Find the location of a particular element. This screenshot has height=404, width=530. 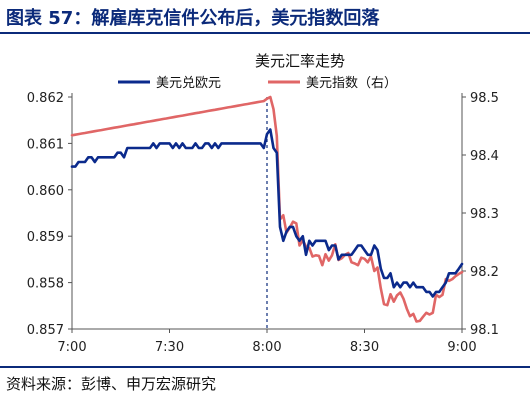

right-tick-label: 98.1 is located at coordinates (484, 330).